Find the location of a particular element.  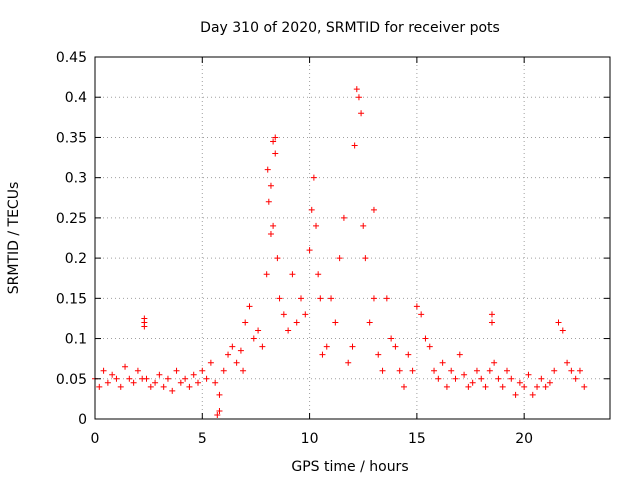

y-tick-label: 0 is located at coordinates (82, 420).